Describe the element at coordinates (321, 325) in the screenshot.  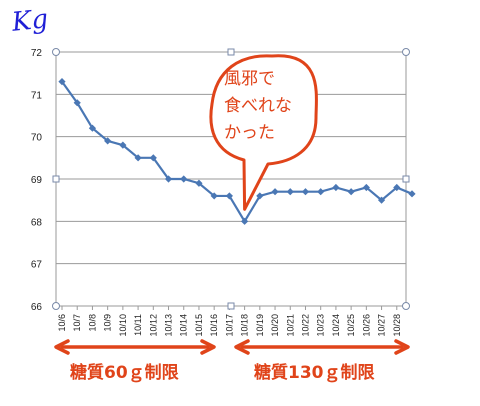
I see `x-tick-label: 10/23` at that location.